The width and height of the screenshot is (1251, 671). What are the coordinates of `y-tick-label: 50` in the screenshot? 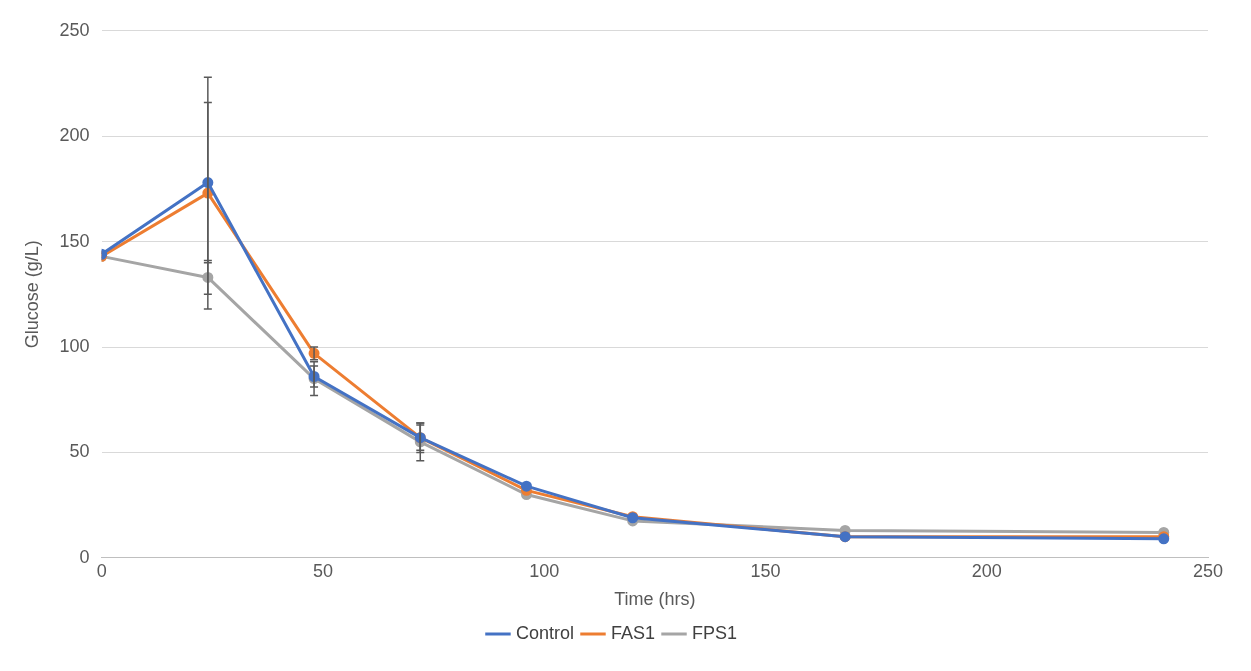 It's located at (79, 451).